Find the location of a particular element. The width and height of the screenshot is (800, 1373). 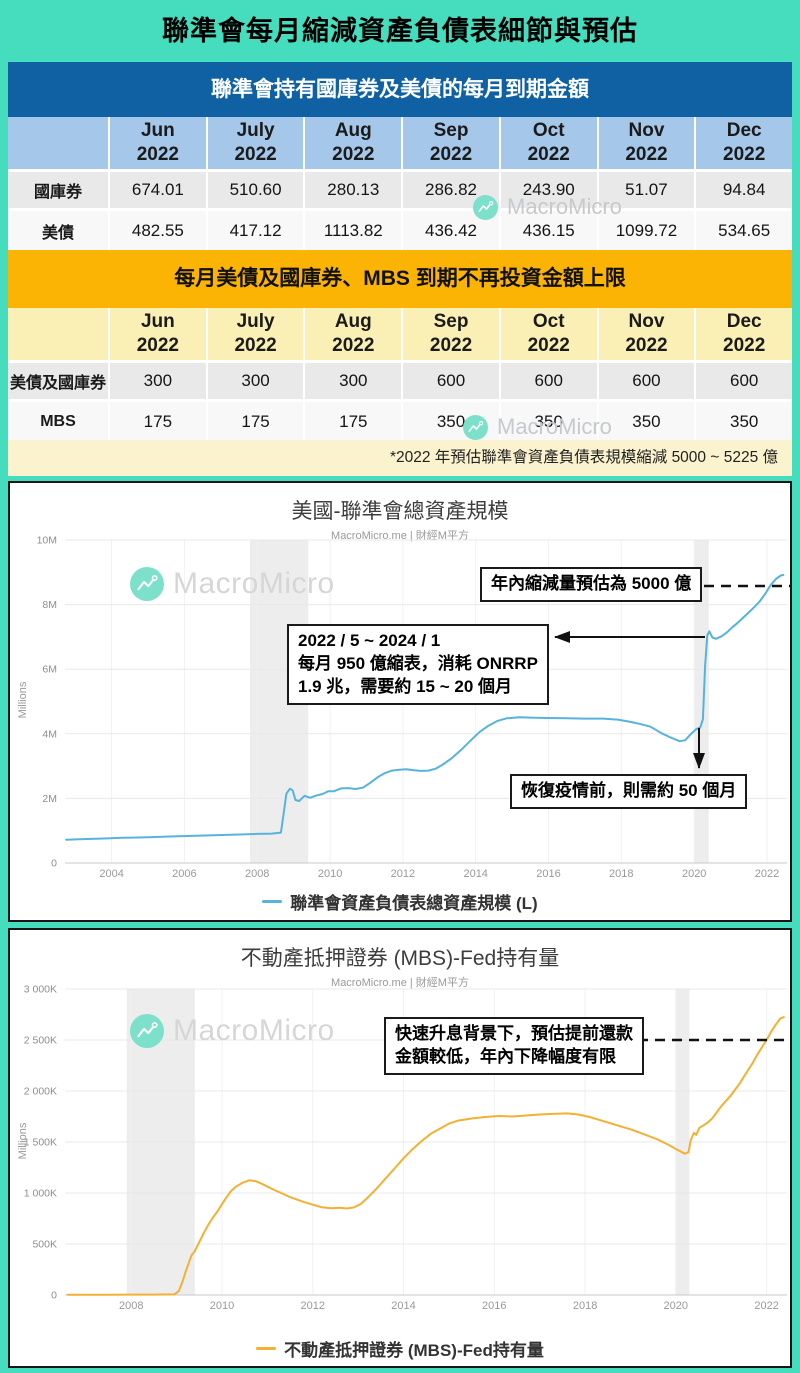

table-cell: 1099.72 is located at coordinates (648, 230).